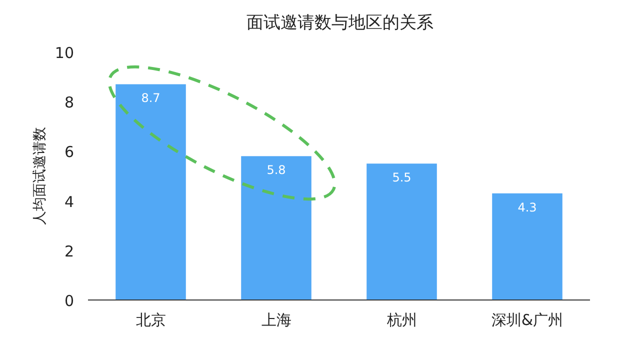 This screenshot has width=640, height=363. What do you see at coordinates (69, 103) in the screenshot?
I see `y-tick-label: 8` at bounding box center [69, 103].